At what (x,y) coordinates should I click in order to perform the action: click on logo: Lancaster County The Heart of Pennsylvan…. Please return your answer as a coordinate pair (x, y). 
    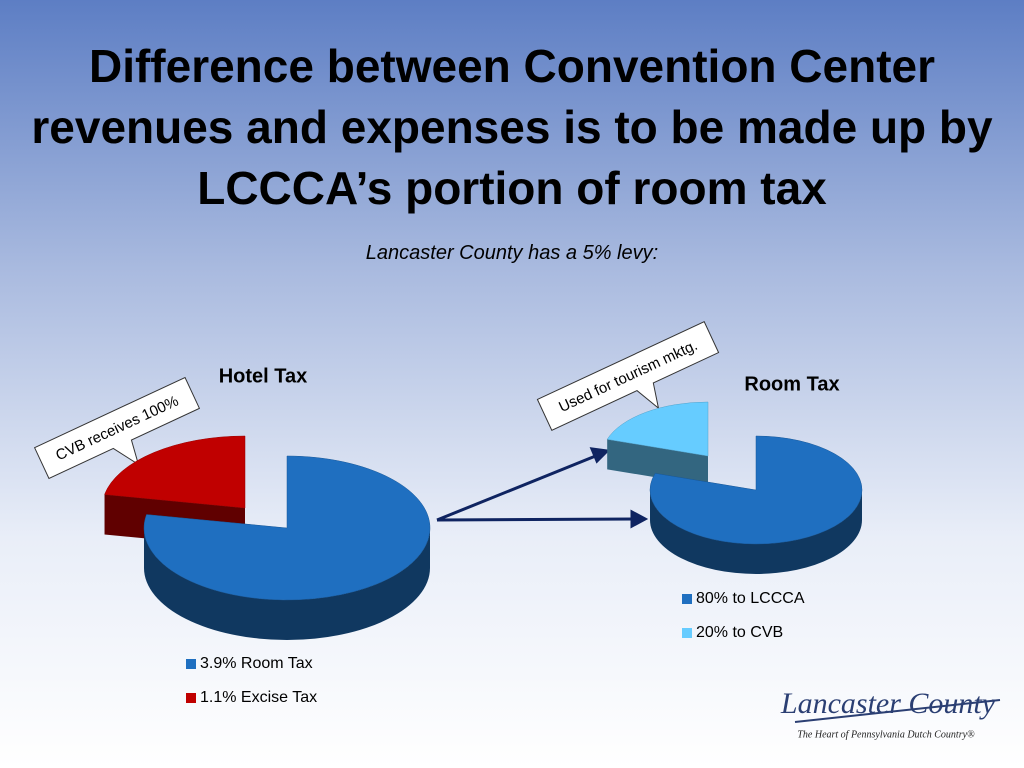
    Looking at the image, I should click on (890, 713).